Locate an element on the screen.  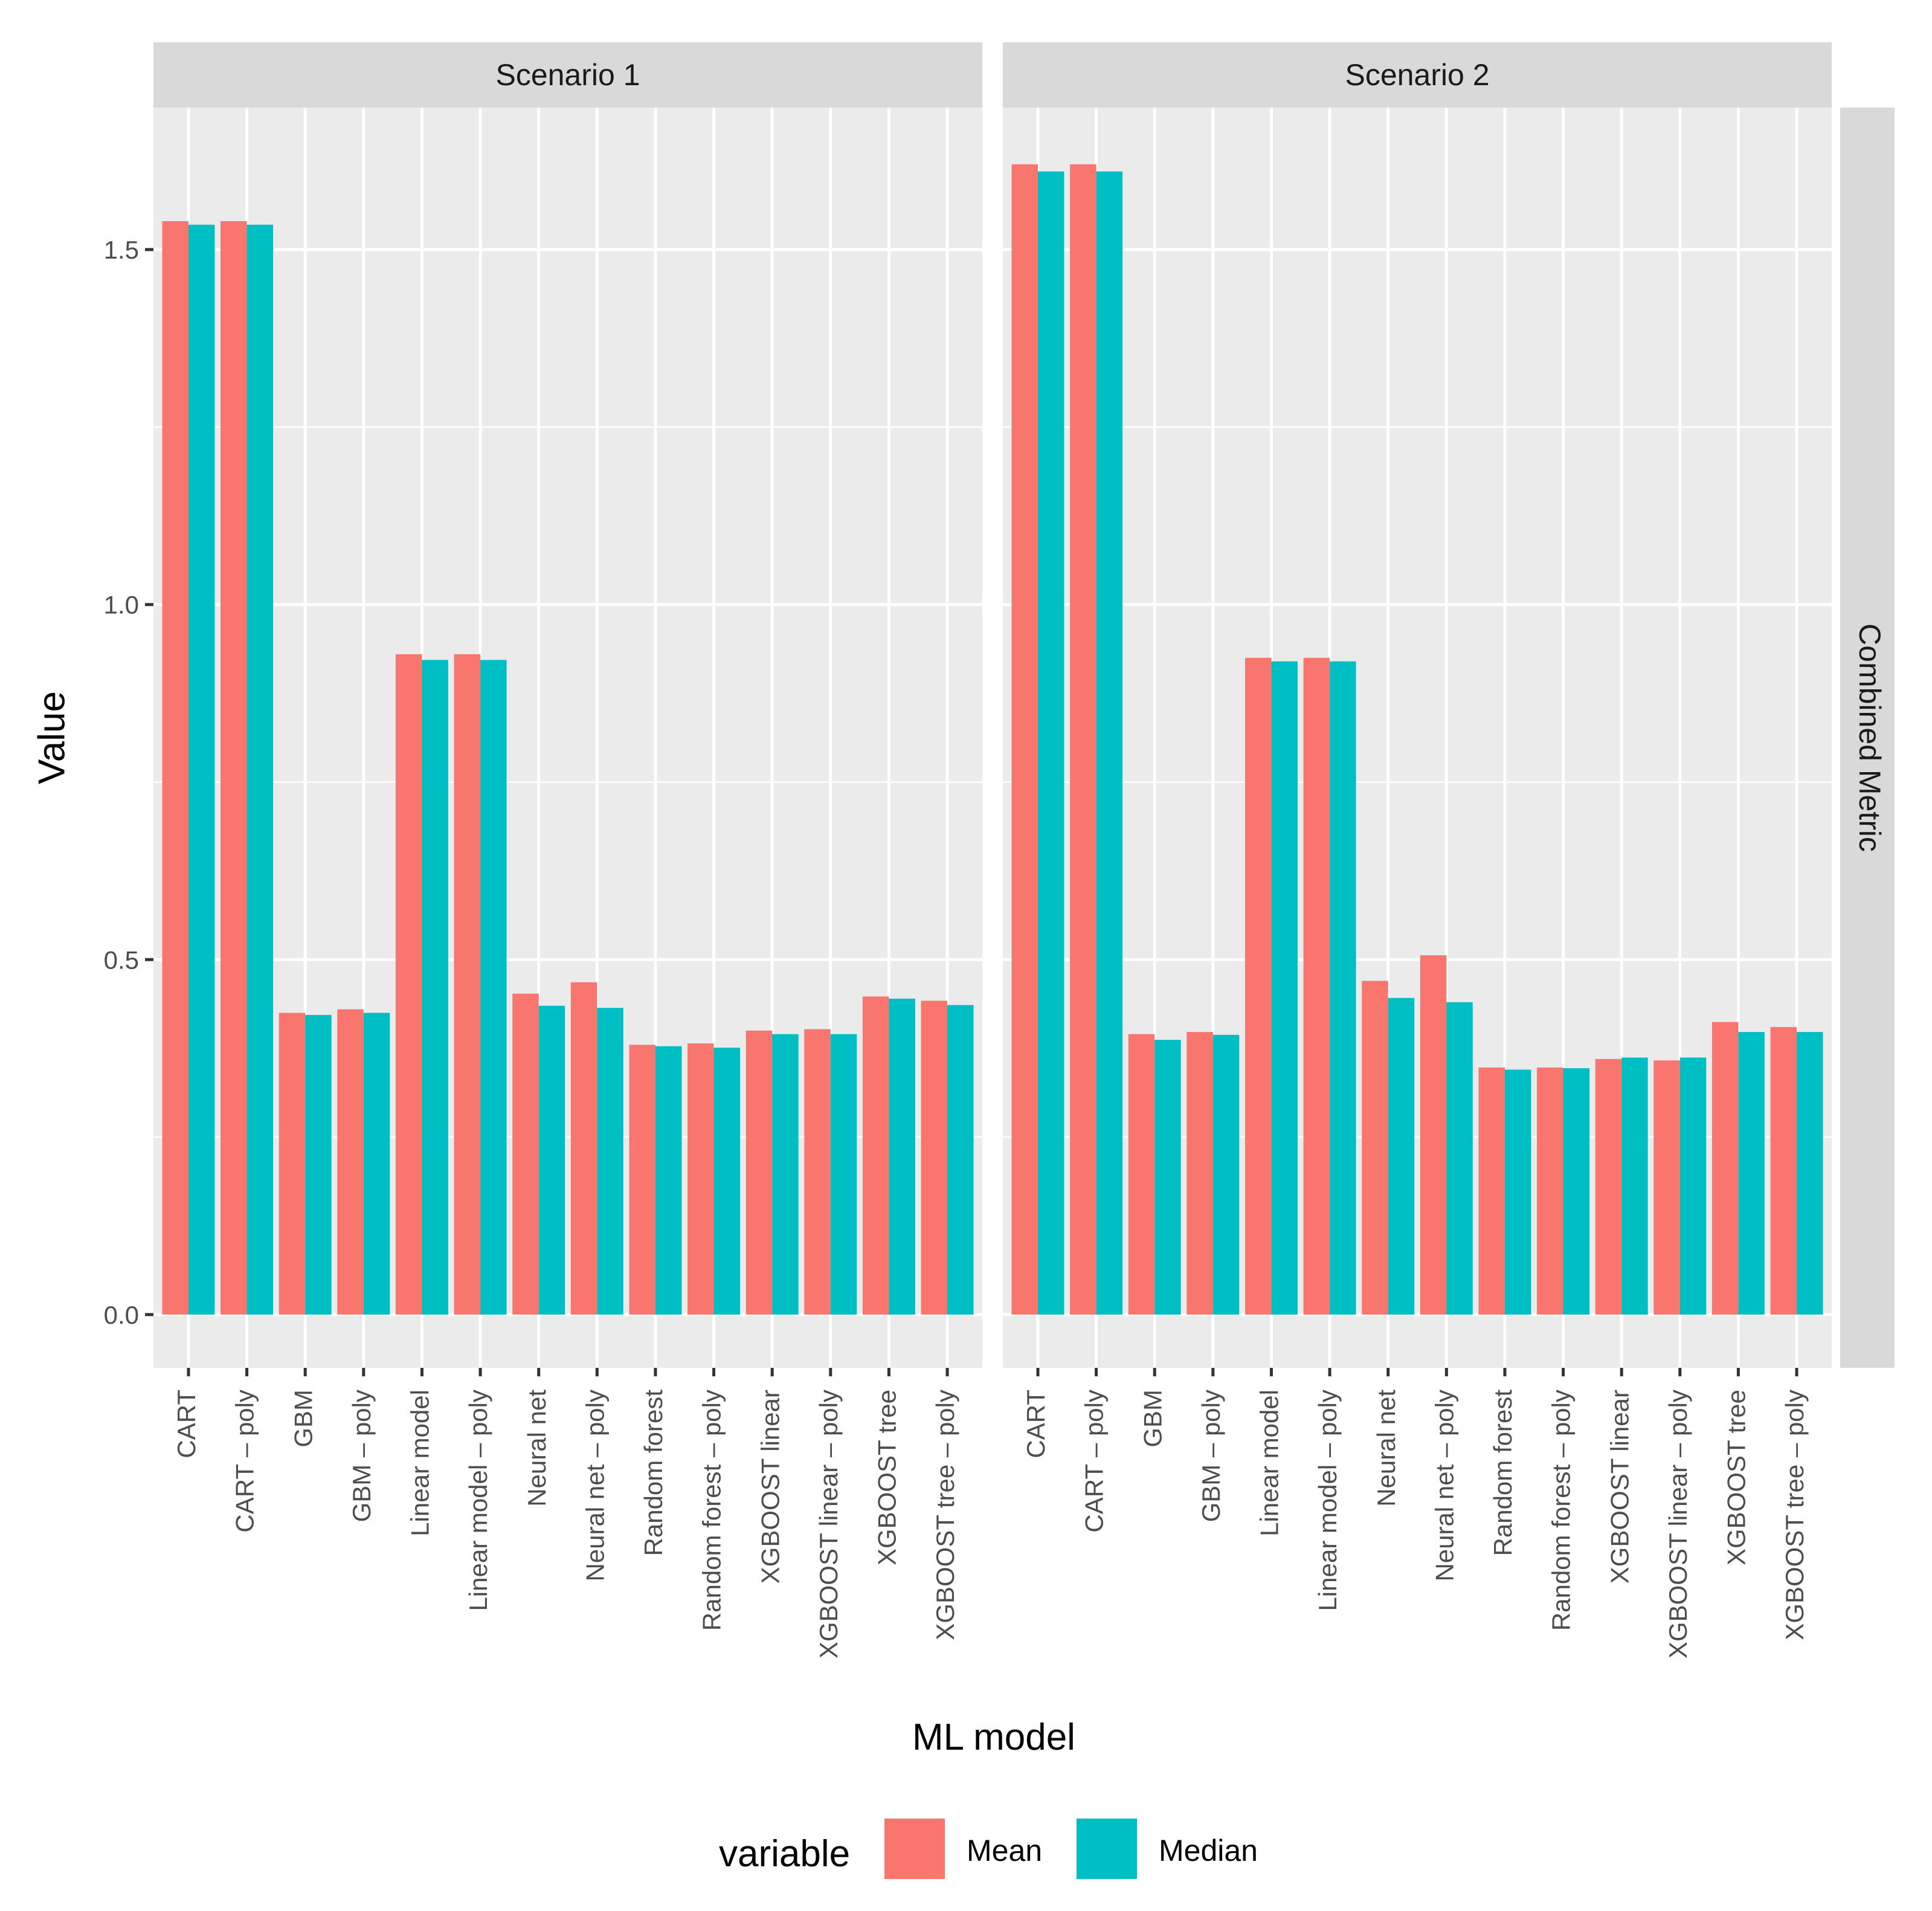
bar-median-2: Scenario 2 / CART – poly / Median: 1.61 is located at coordinates (1110, 743).